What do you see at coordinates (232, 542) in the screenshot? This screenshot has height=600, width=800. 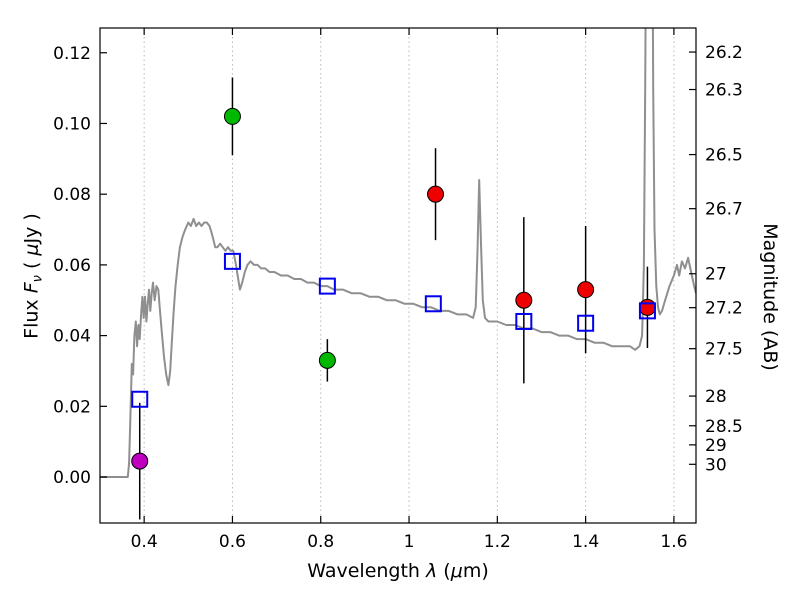 I see `x-tick-label: 0.6` at bounding box center [232, 542].